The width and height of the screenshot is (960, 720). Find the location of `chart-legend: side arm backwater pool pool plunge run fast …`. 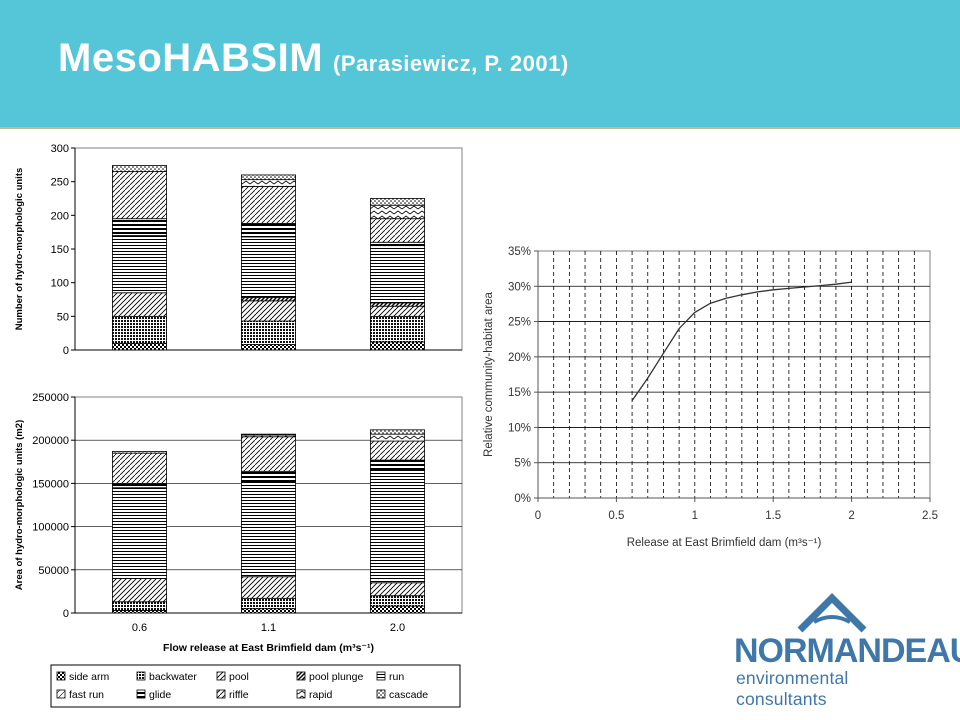

chart-legend: side arm backwater pool pool plunge run fast … is located at coordinates (255, 686).